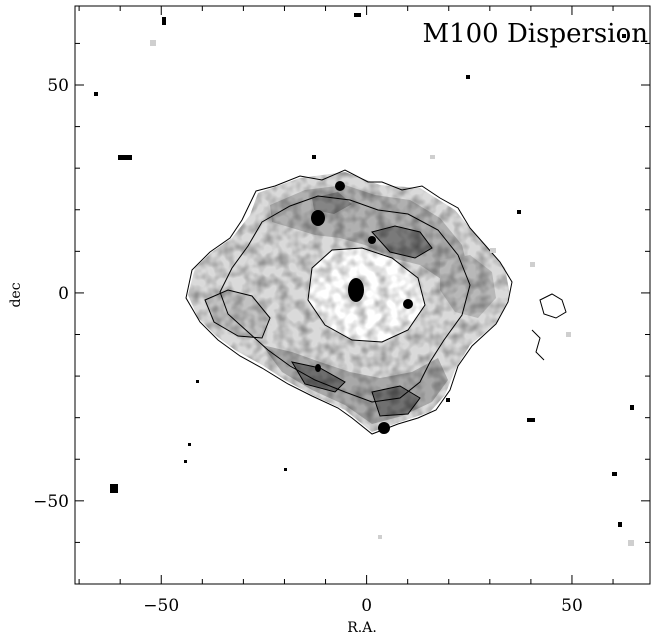 This screenshot has height=641, width=652. Describe the element at coordinates (237, 314) in the screenshot. I see `contour-west` at that location.